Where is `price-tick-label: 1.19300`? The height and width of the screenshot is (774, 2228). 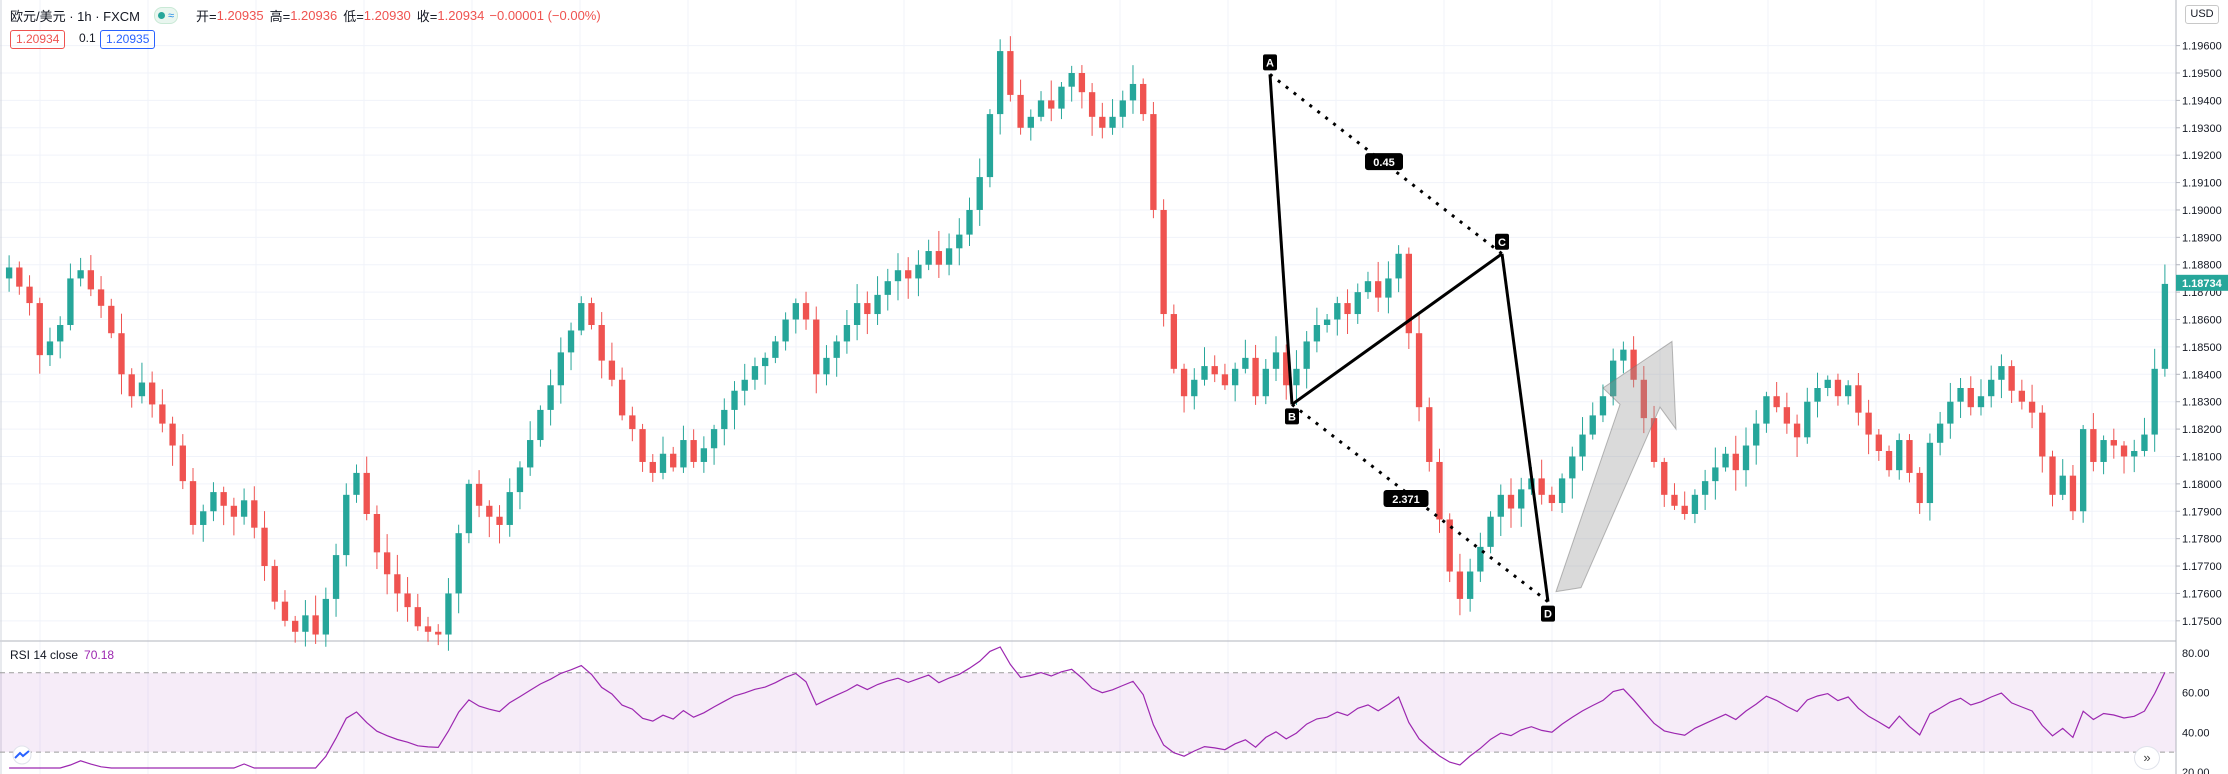
price-tick-label: 1.19300 is located at coordinates (2202, 129).